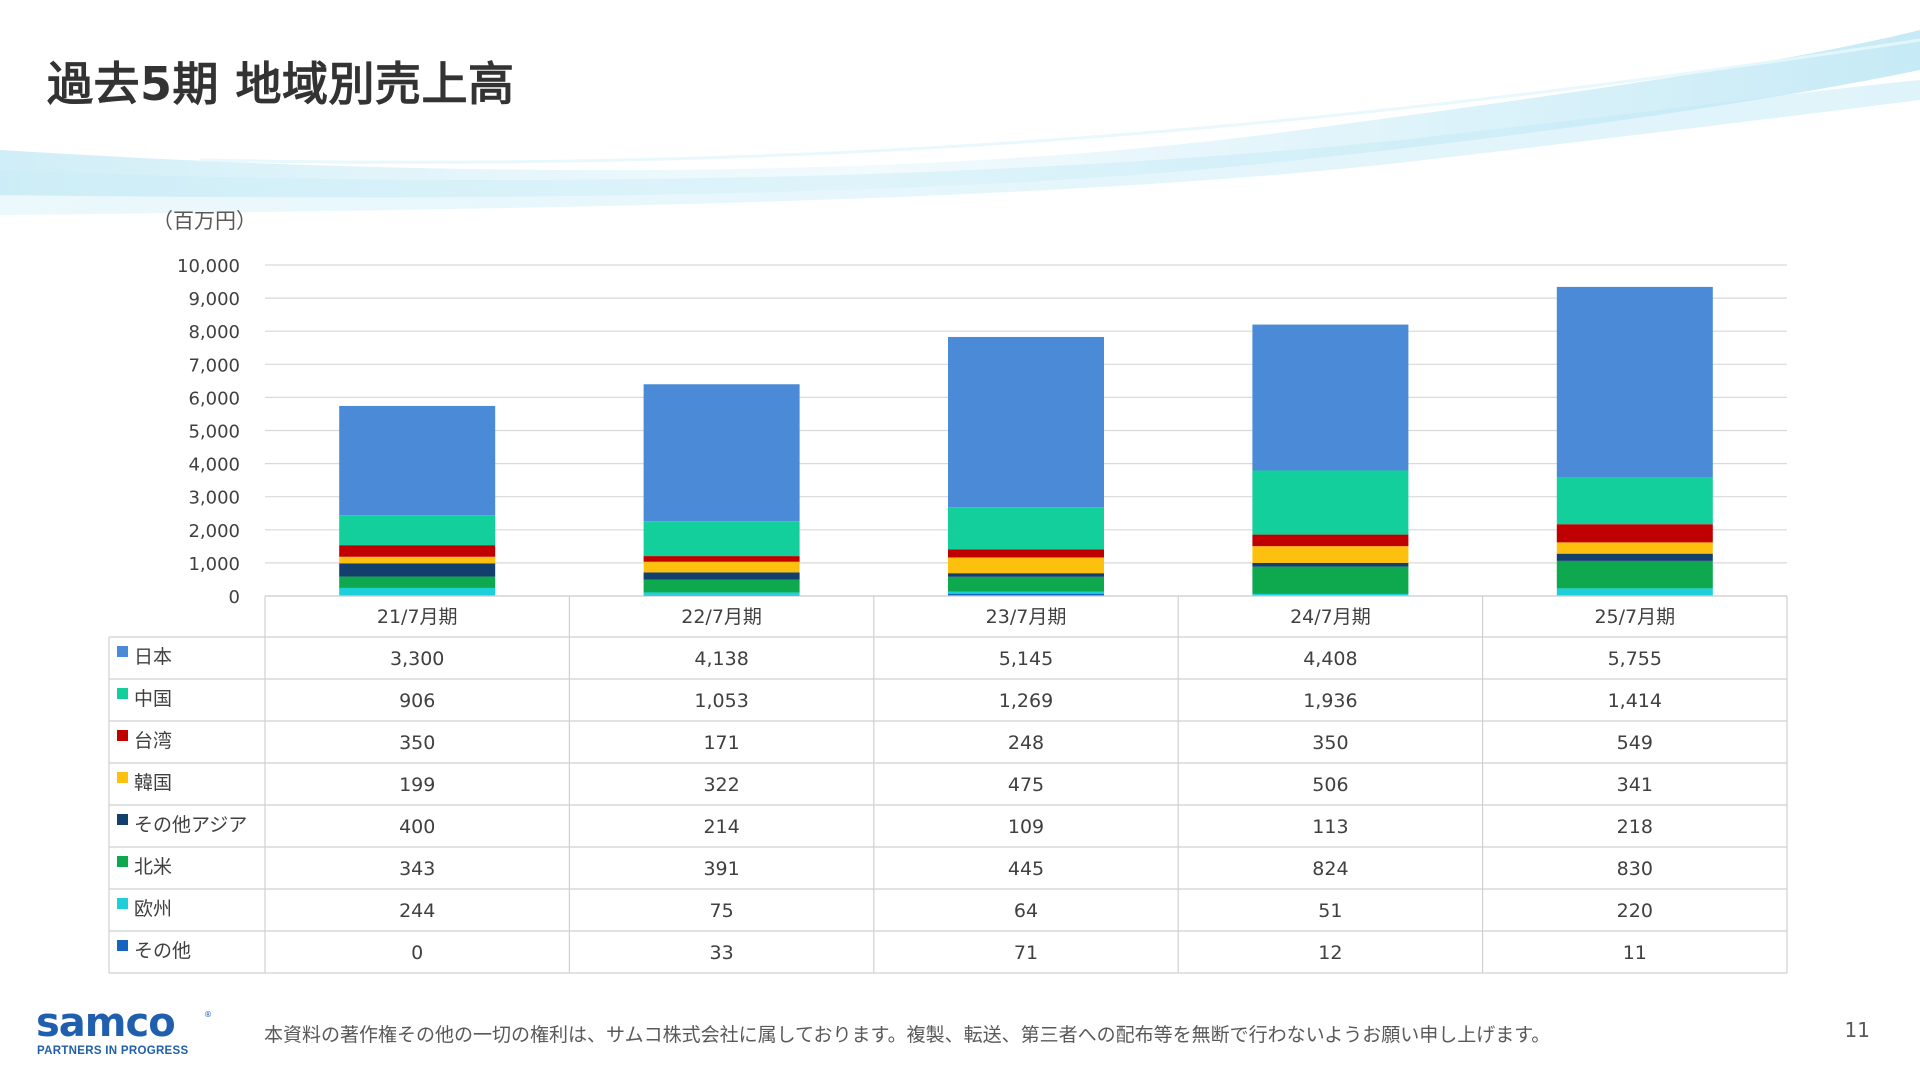 The width and height of the screenshot is (1920, 1080). What do you see at coordinates (1026, 911) in the screenshot?
I see `data-table-value: 64` at bounding box center [1026, 911].